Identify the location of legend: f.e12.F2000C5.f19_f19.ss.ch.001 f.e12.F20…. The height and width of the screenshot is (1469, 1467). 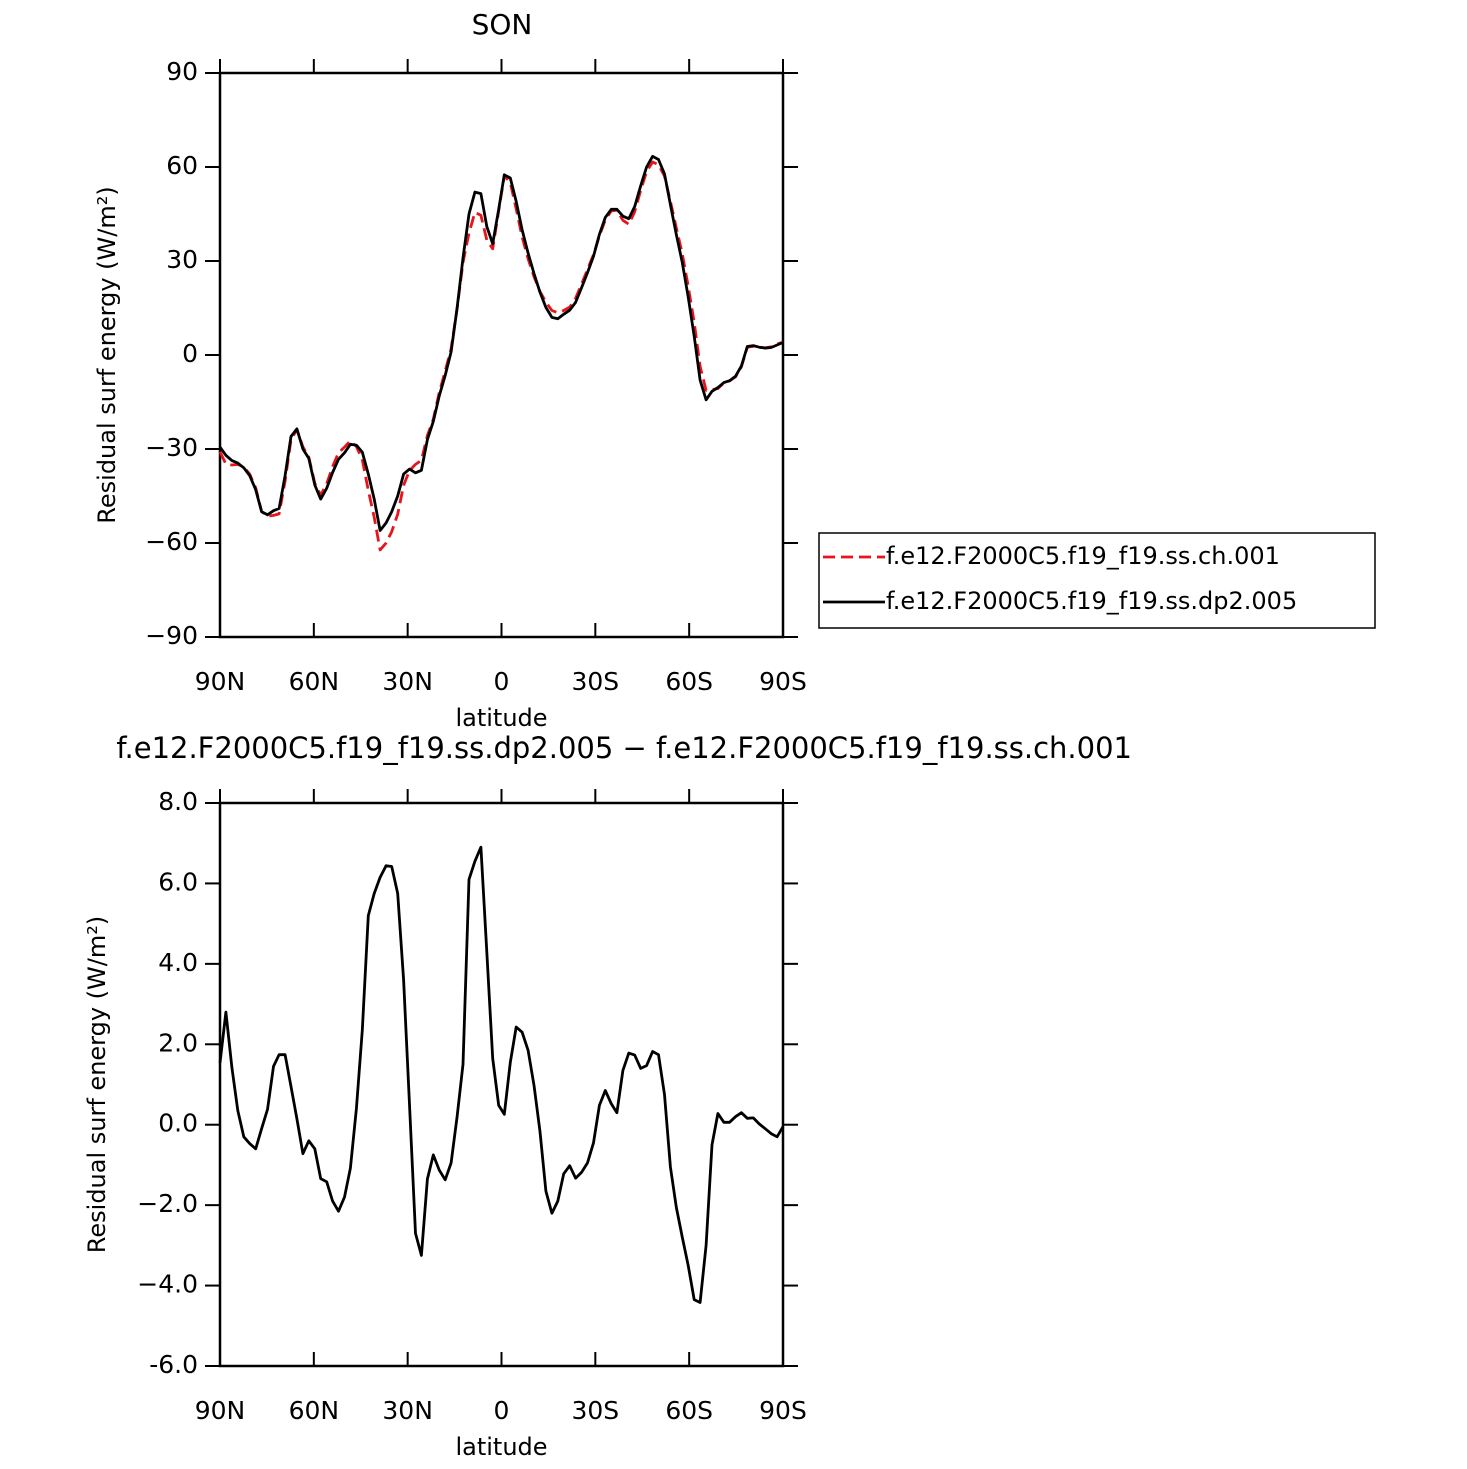
(1097, 580).